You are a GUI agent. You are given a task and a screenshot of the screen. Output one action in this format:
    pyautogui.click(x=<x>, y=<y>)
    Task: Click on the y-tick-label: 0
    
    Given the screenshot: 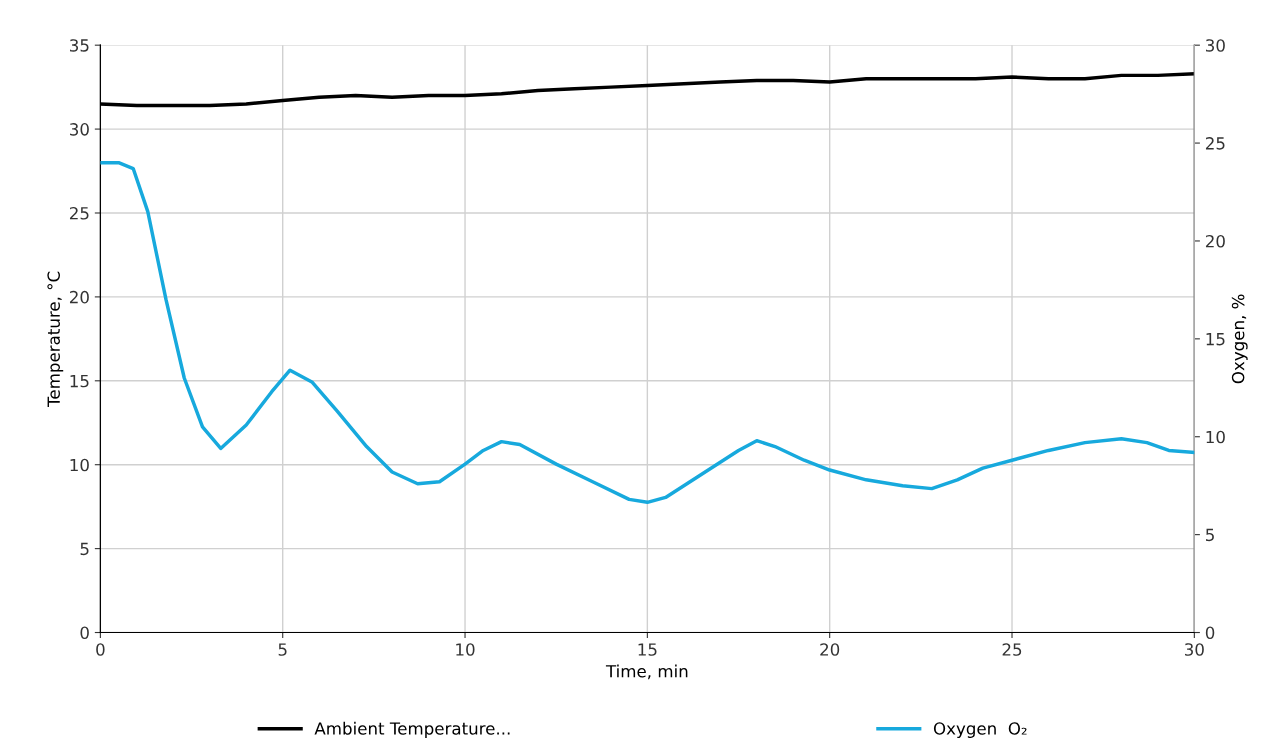 What is the action you would take?
    pyautogui.click(x=84, y=633)
    